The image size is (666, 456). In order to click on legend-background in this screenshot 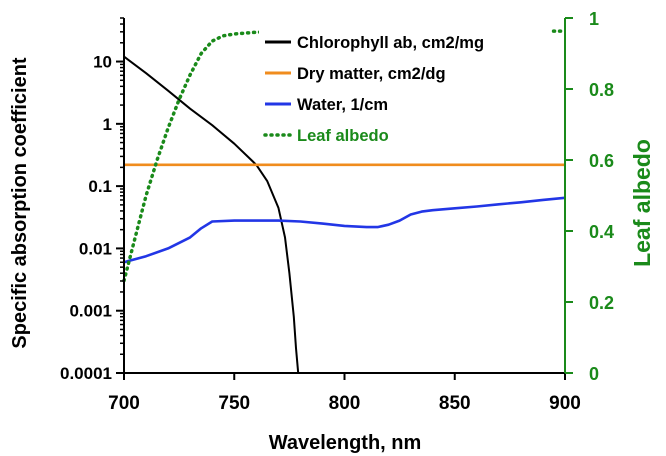, I will do `click(405, 87)`.